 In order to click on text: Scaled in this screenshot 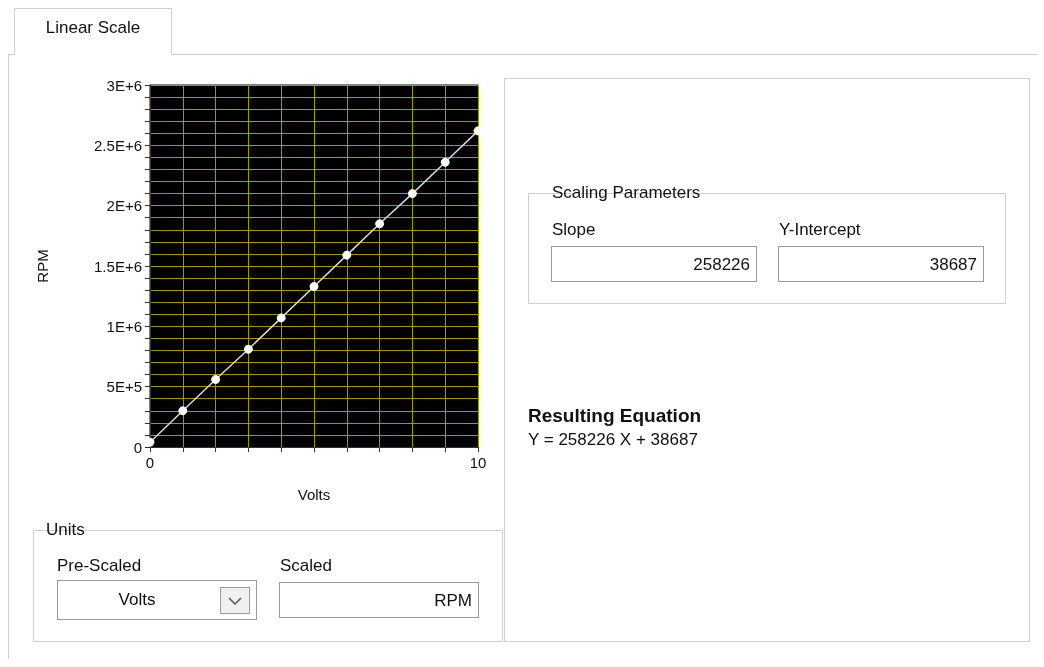, I will do `click(306, 566)`.